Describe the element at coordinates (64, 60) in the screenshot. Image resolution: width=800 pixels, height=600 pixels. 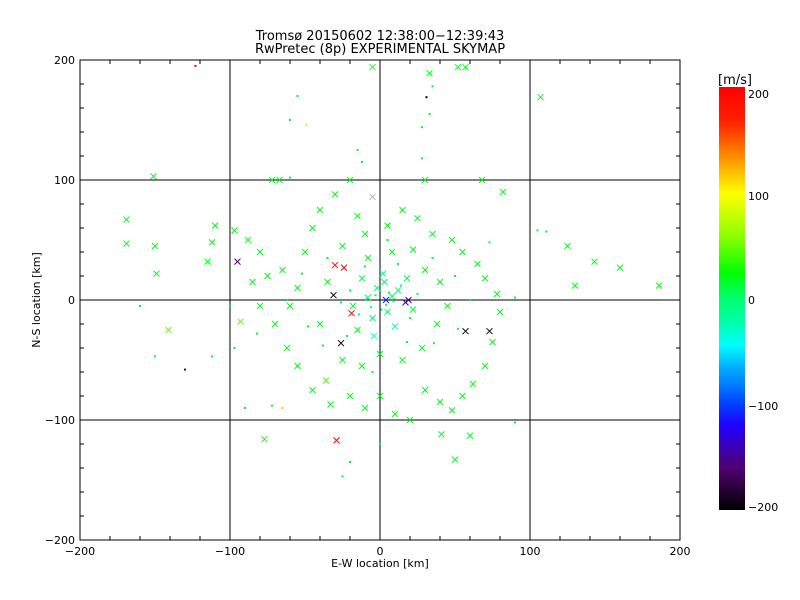
I see `y-tick-label: 200` at that location.